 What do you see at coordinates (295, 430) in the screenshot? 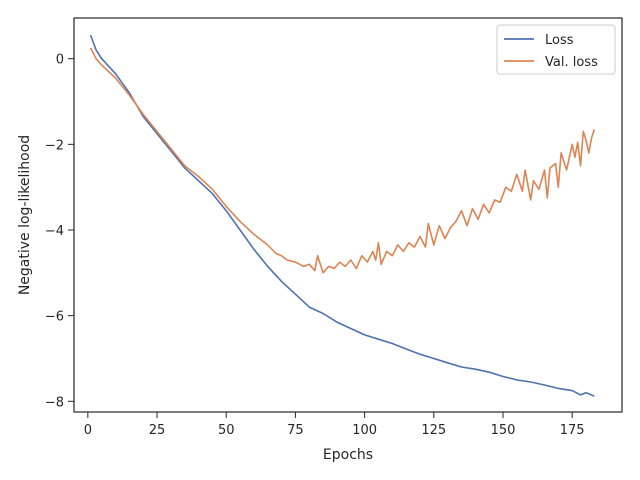
I see `x-tick-label: 75` at bounding box center [295, 430].